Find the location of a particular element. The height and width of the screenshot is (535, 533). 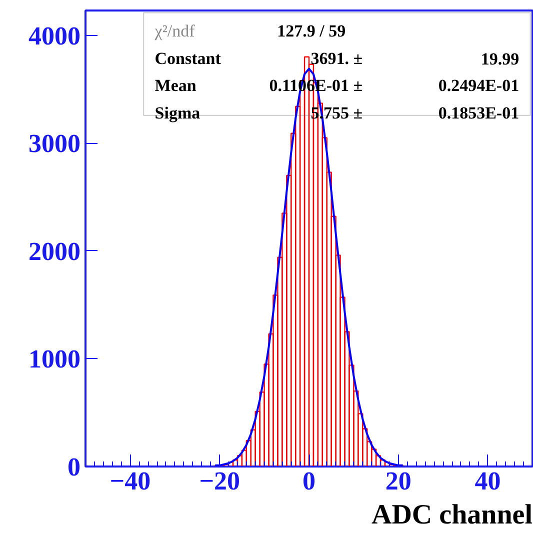

x-tick-label: 20 is located at coordinates (398, 481).